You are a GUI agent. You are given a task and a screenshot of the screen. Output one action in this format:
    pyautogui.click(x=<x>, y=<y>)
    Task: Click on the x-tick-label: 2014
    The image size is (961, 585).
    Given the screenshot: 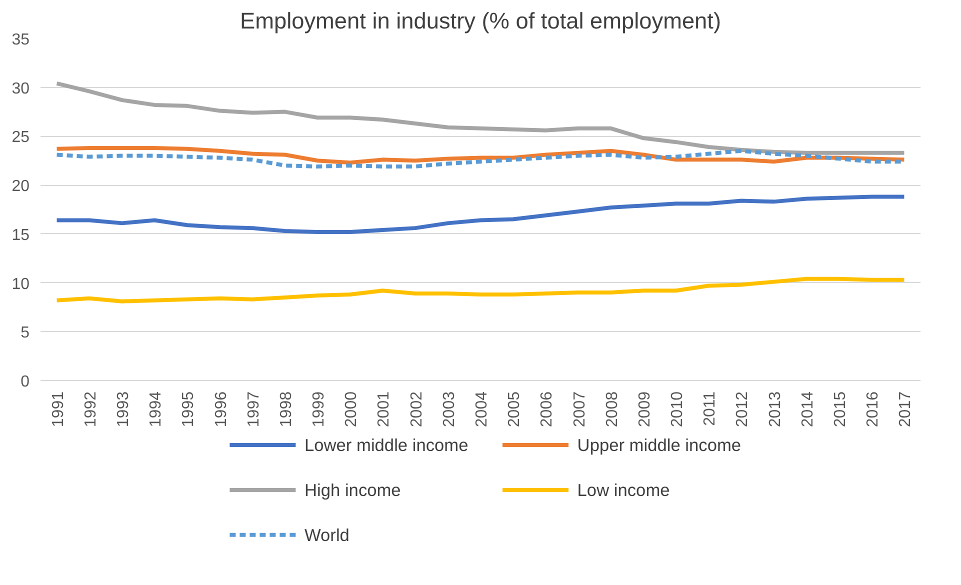 What is the action you would take?
    pyautogui.click(x=807, y=409)
    